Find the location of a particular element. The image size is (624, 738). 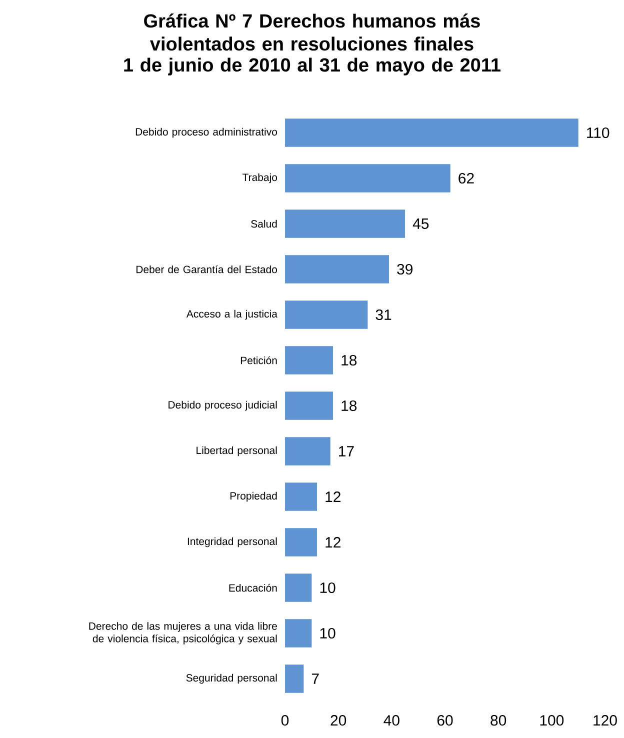

data-label: 45 is located at coordinates (420, 223).